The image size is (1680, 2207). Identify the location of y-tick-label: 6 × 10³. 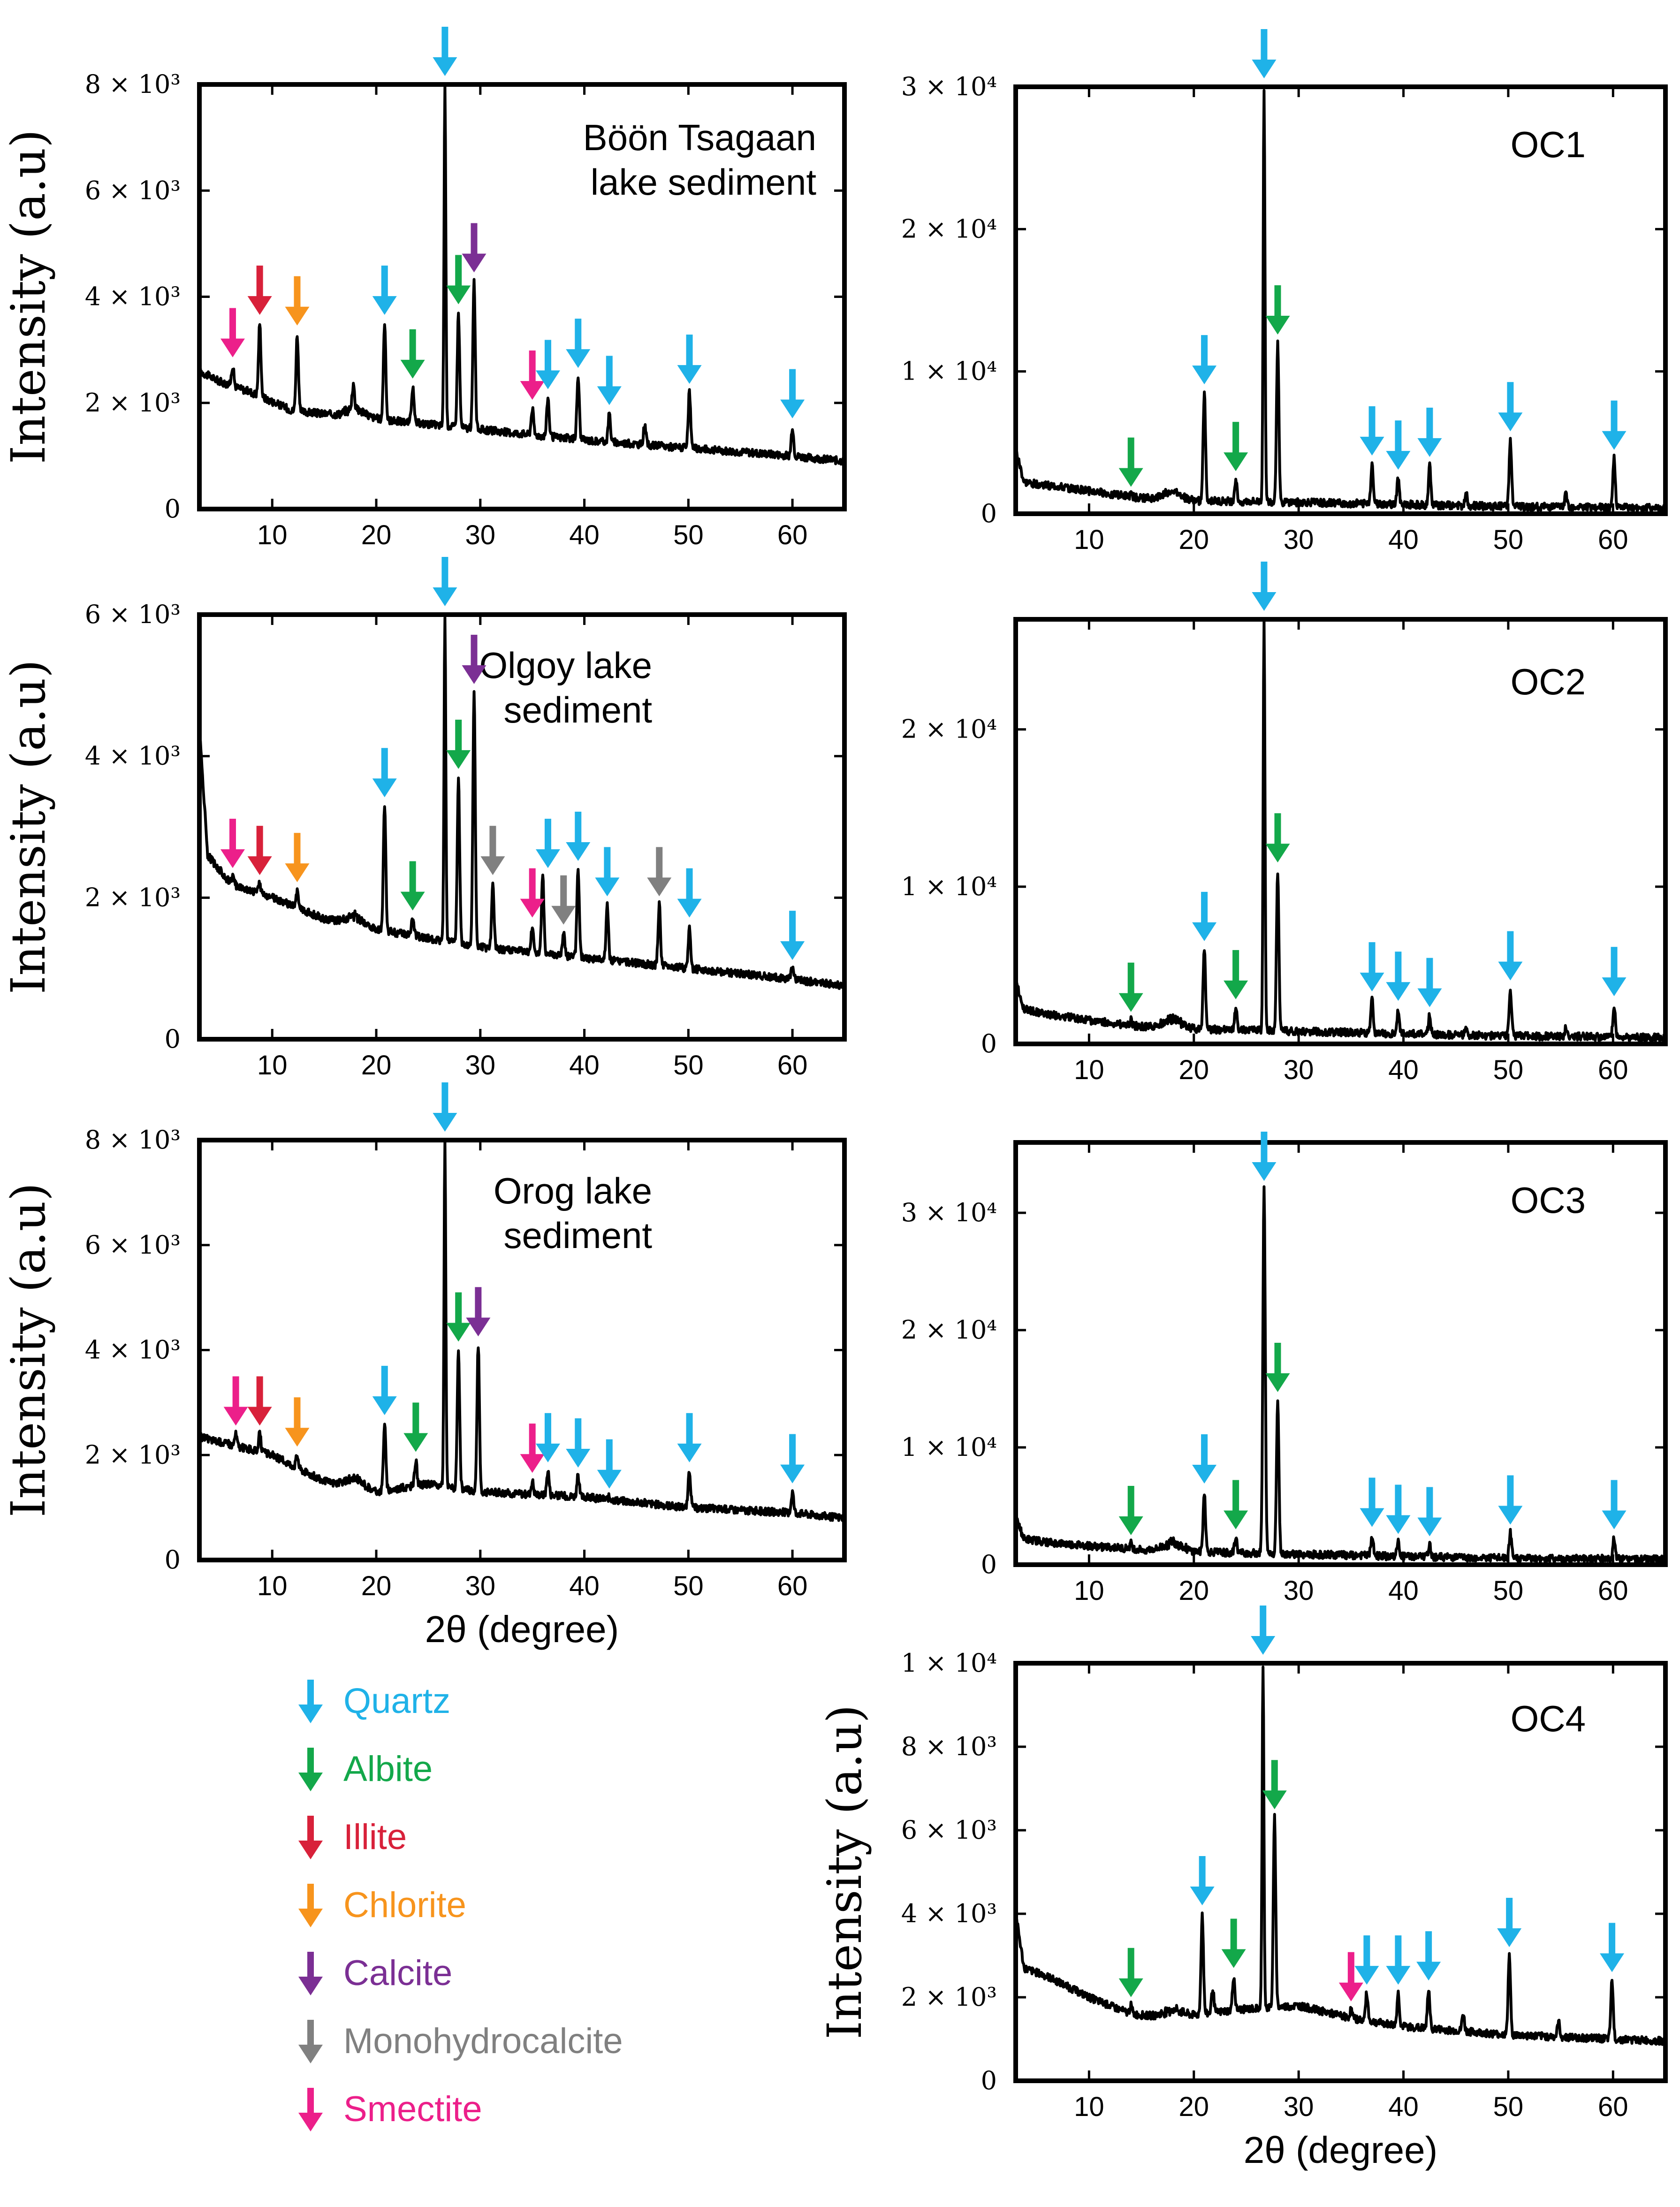
(949, 1830).